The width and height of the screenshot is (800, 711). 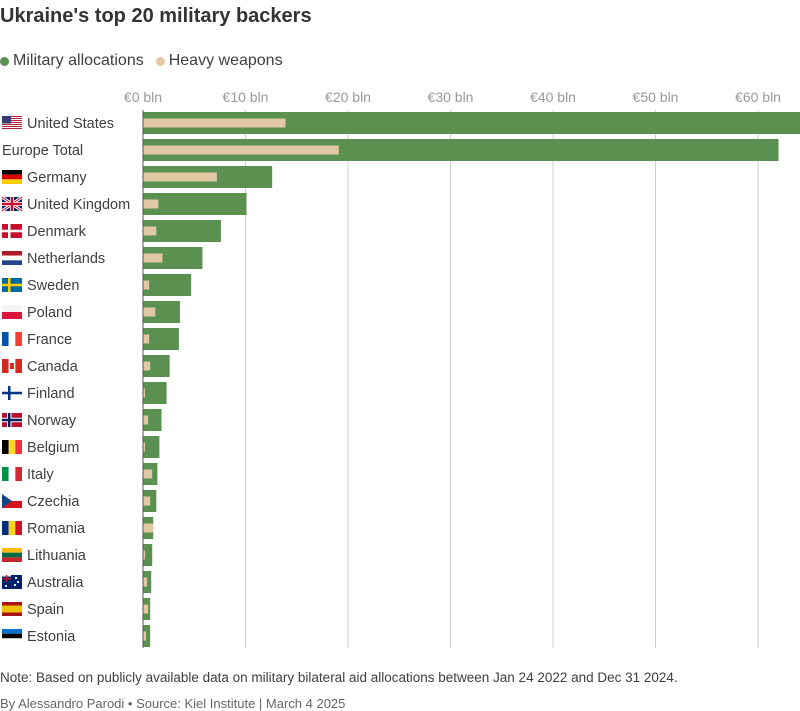 I want to click on category-label: Estonia, so click(x=51, y=637).